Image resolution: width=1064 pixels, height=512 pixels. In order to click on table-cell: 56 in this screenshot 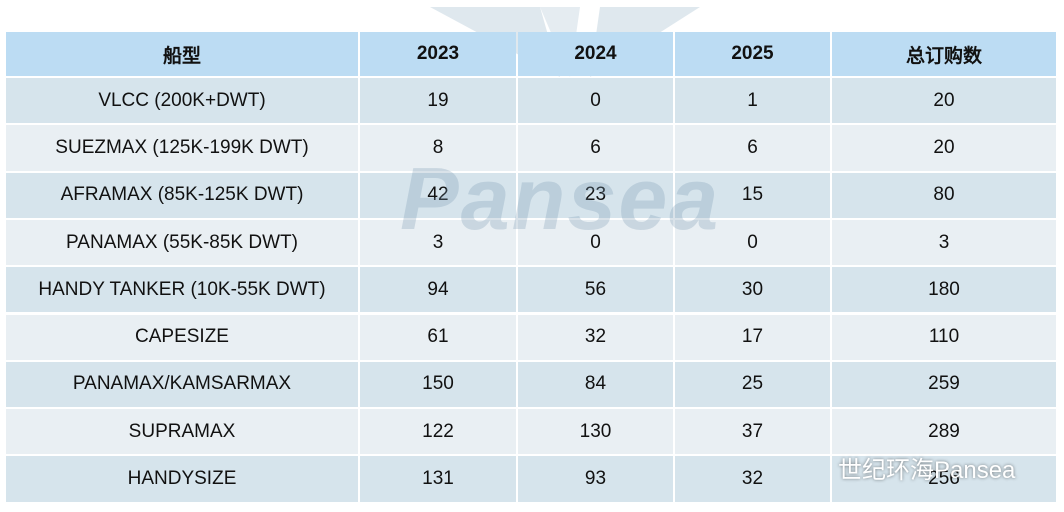, I will do `click(595, 290)`.